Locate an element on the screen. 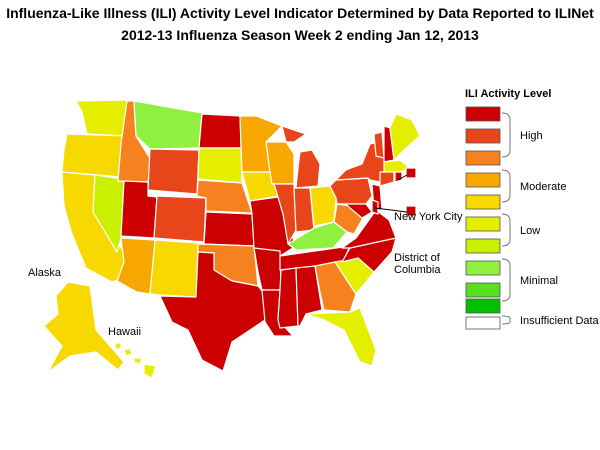  legend-label-insufficient: Insufficient Data is located at coordinates (560, 321).